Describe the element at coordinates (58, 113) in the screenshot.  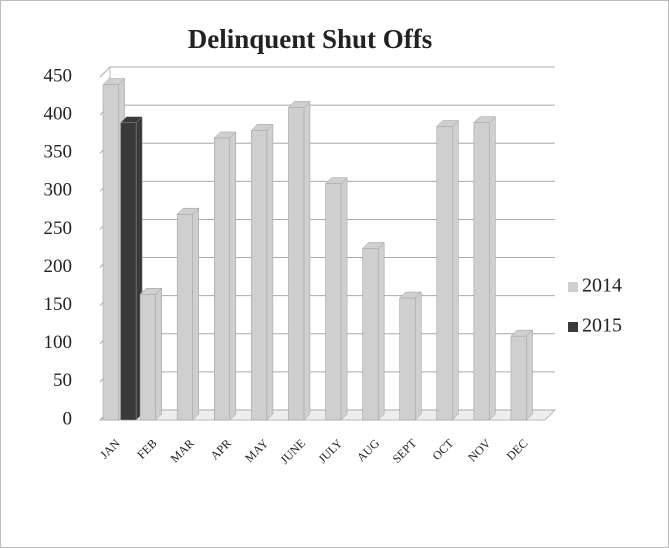
I see `y-tick-label: 400` at that location.